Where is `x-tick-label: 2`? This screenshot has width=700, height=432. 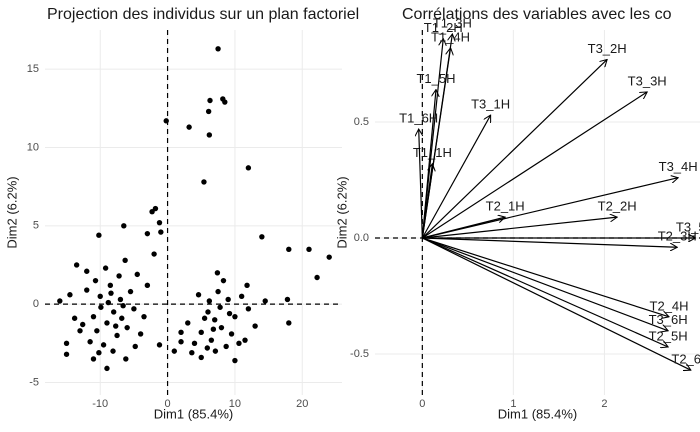
x-tick-label: 2 is located at coordinates (604, 404).